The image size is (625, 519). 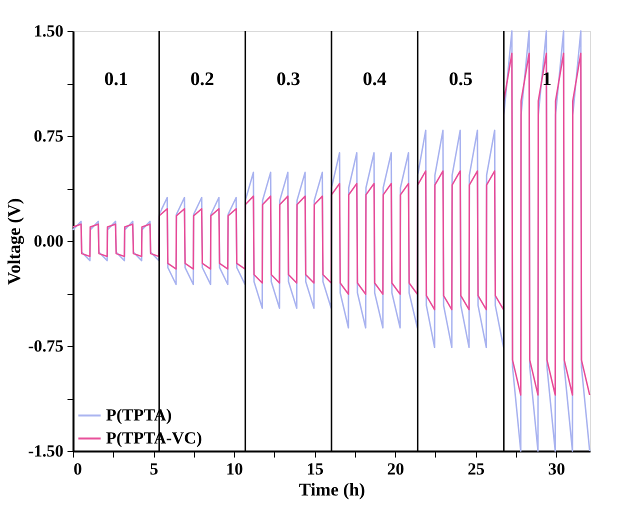 I want to click on y-tick-label: 0.00, so click(x=49, y=241).